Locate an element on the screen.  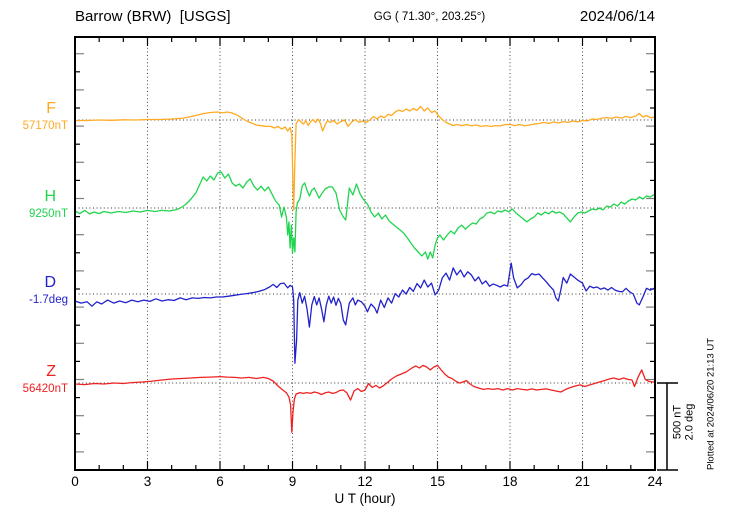
x-tick-label: 6 is located at coordinates (220, 481).